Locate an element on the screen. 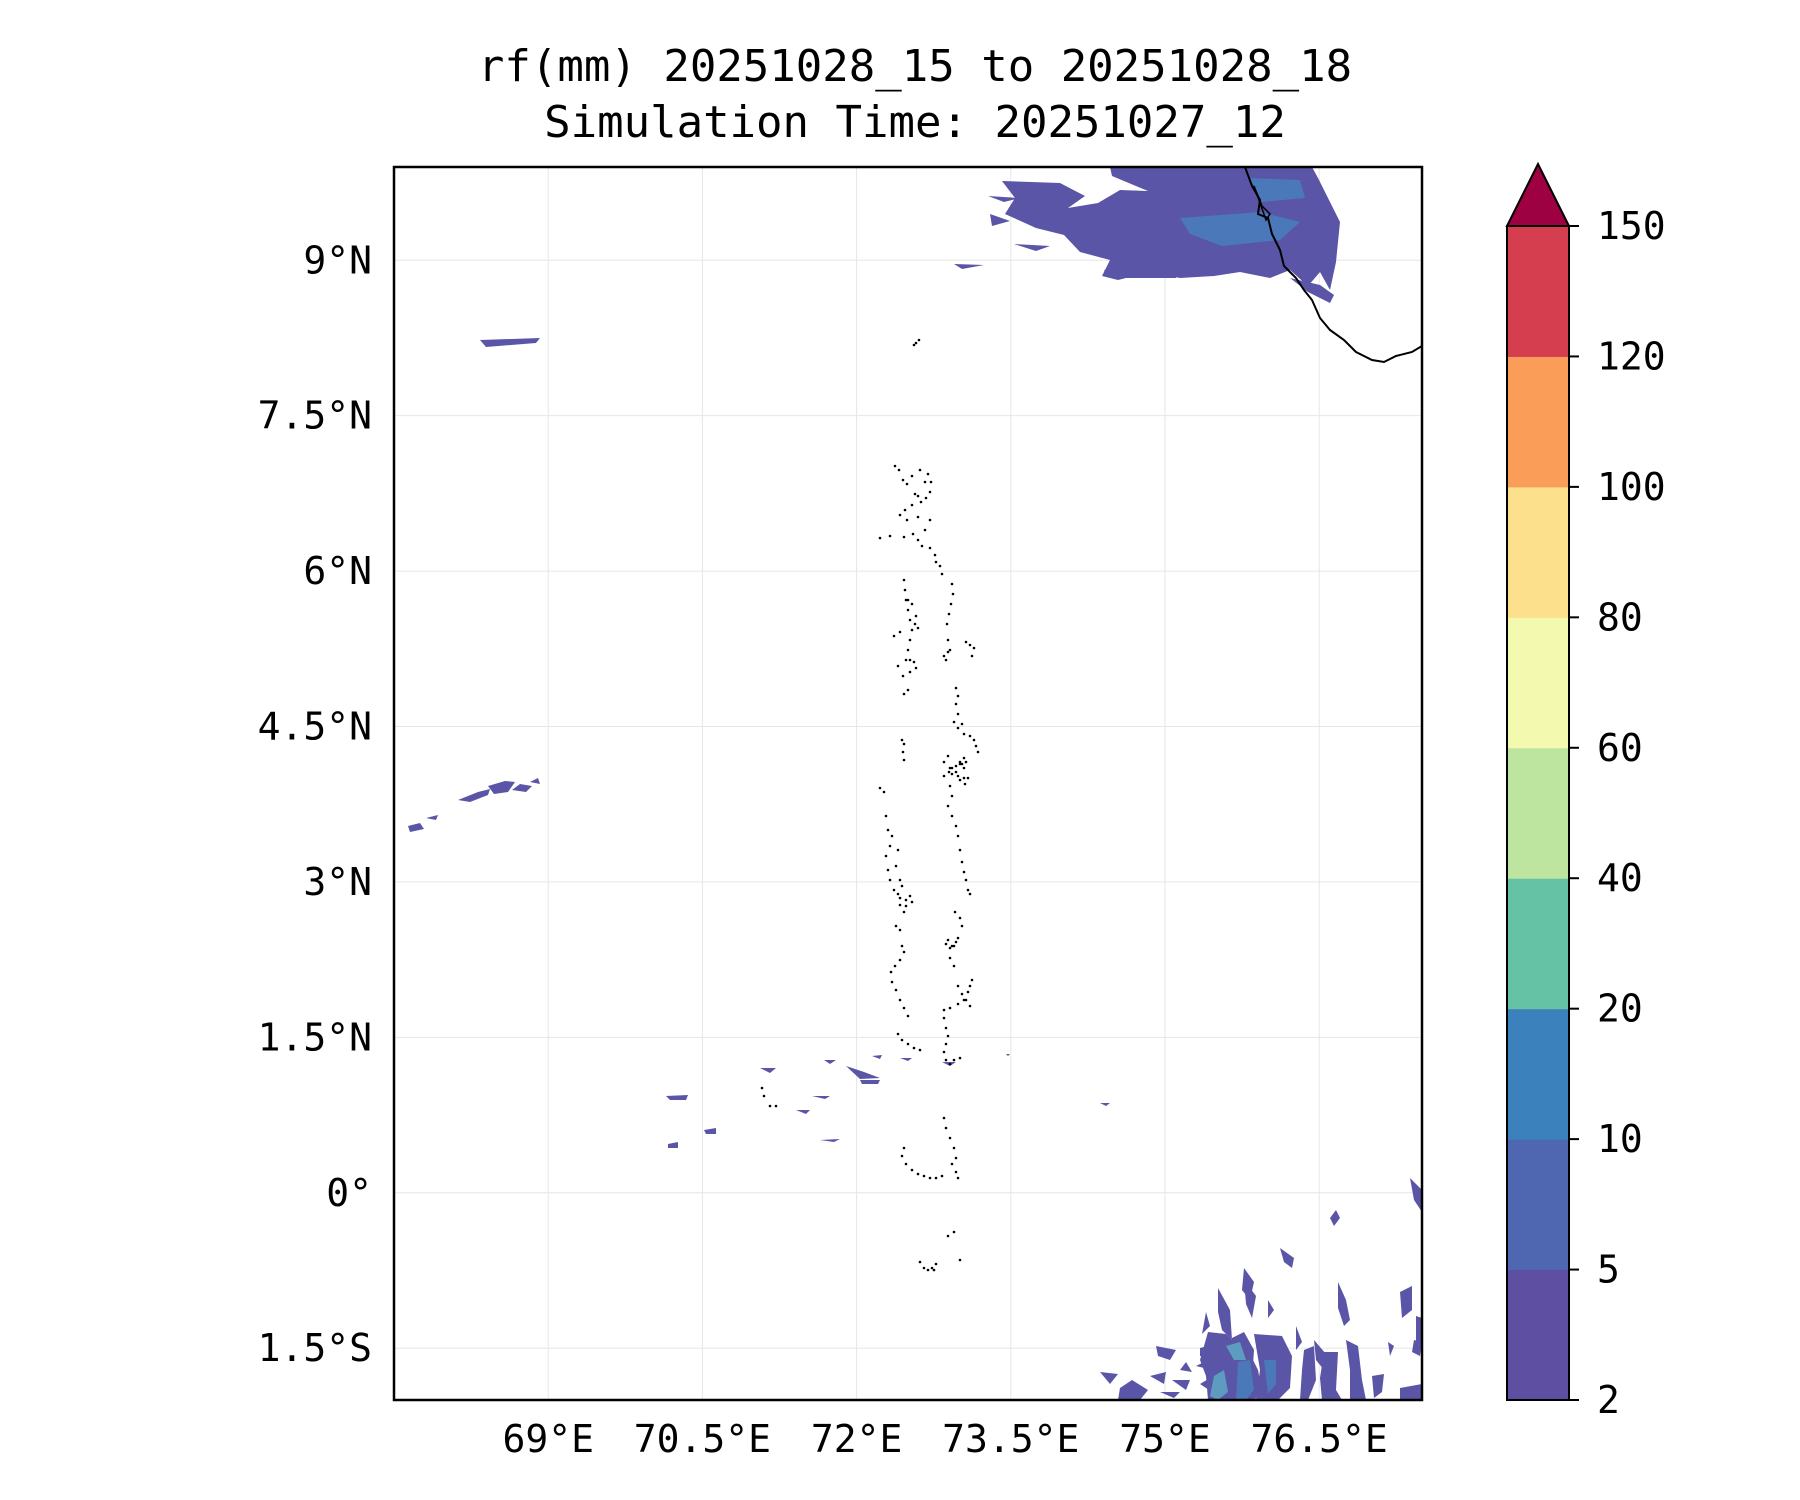  colorbar-label: 150 is located at coordinates (1631, 226).